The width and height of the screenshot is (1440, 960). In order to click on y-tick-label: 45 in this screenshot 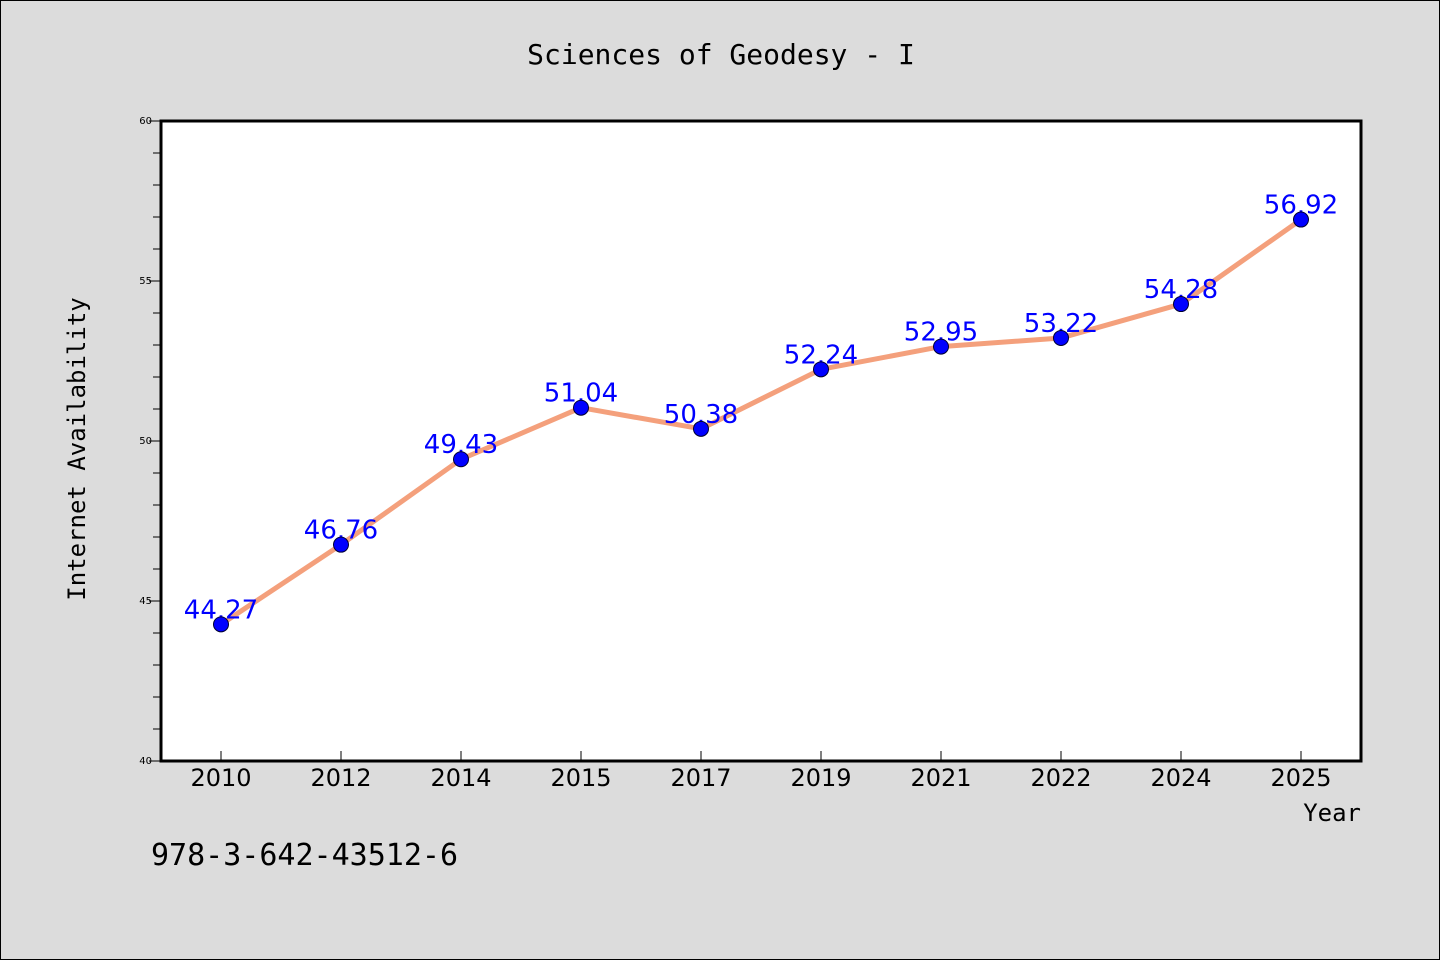, I will do `click(145, 601)`.